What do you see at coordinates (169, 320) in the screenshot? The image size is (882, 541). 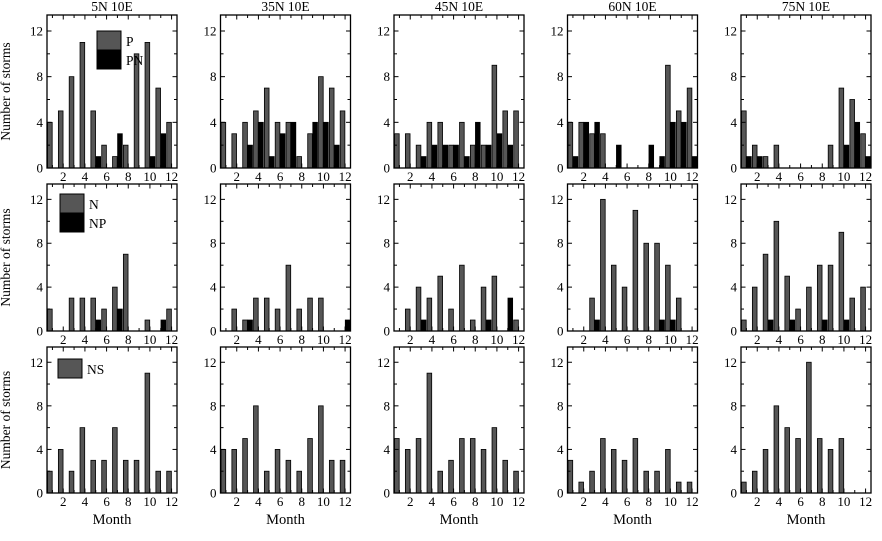 I see `bar-r2c1-N-month12` at bounding box center [169, 320].